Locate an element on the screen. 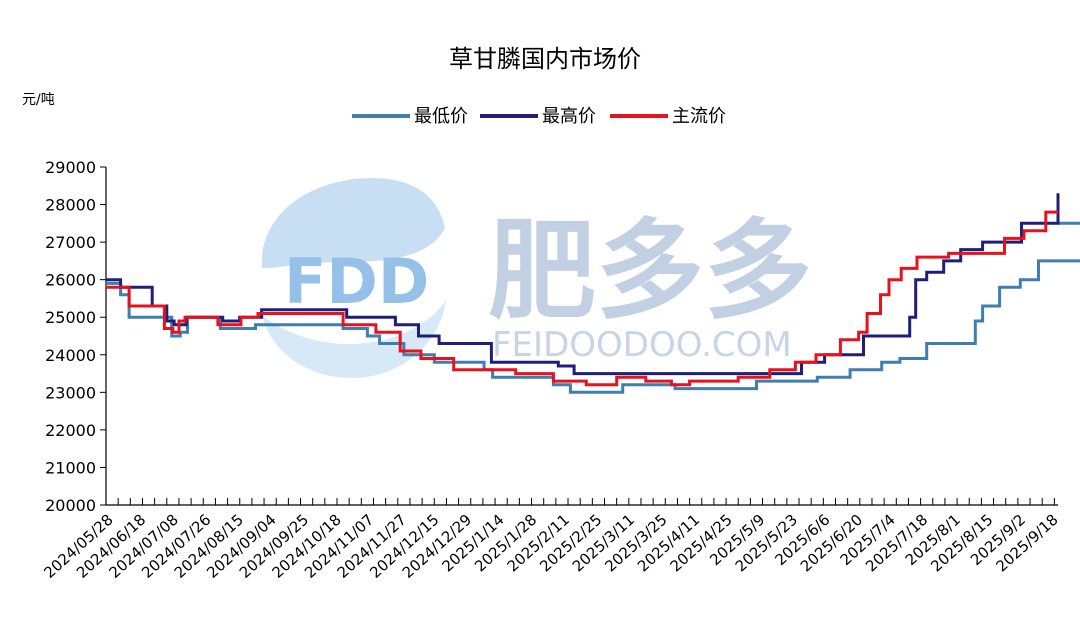 Image resolution: width=1080 pixels, height=619 pixels. y-unit-label: 元/吨 is located at coordinates (38, 100).